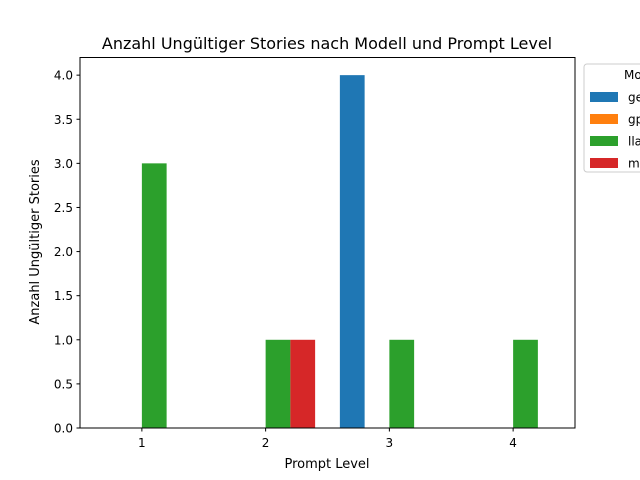  I want to click on legend-swatch-m, so click(604, 163).